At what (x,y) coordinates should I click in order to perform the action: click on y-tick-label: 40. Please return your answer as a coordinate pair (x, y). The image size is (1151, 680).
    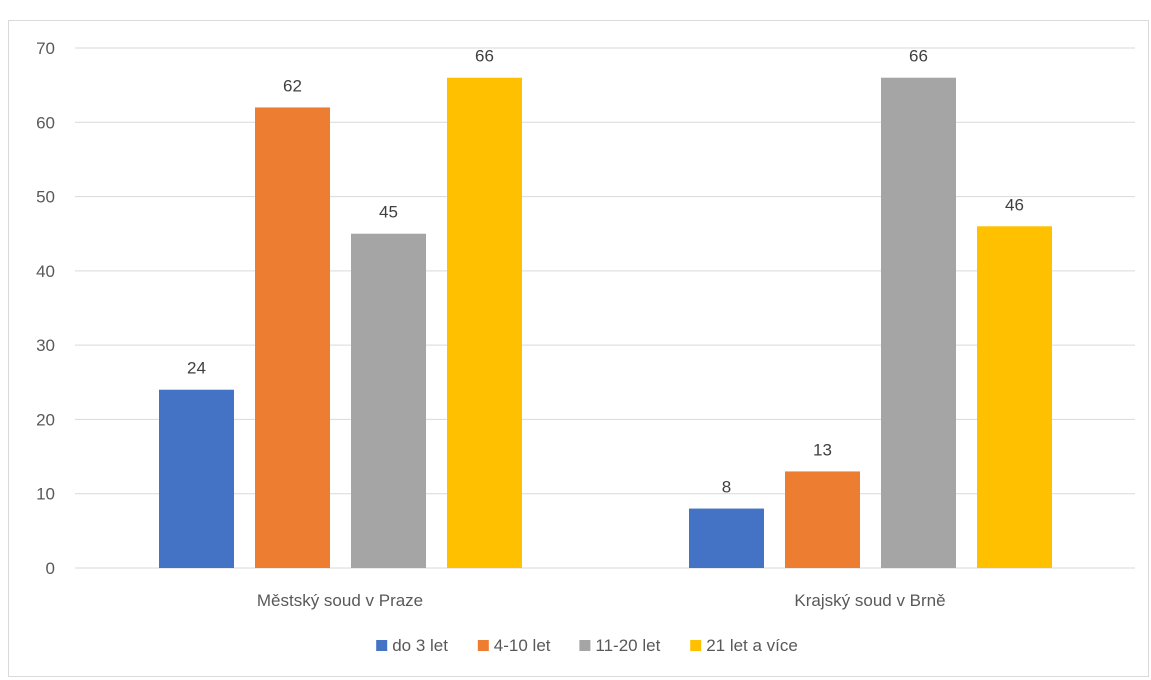
    Looking at the image, I should click on (45, 271).